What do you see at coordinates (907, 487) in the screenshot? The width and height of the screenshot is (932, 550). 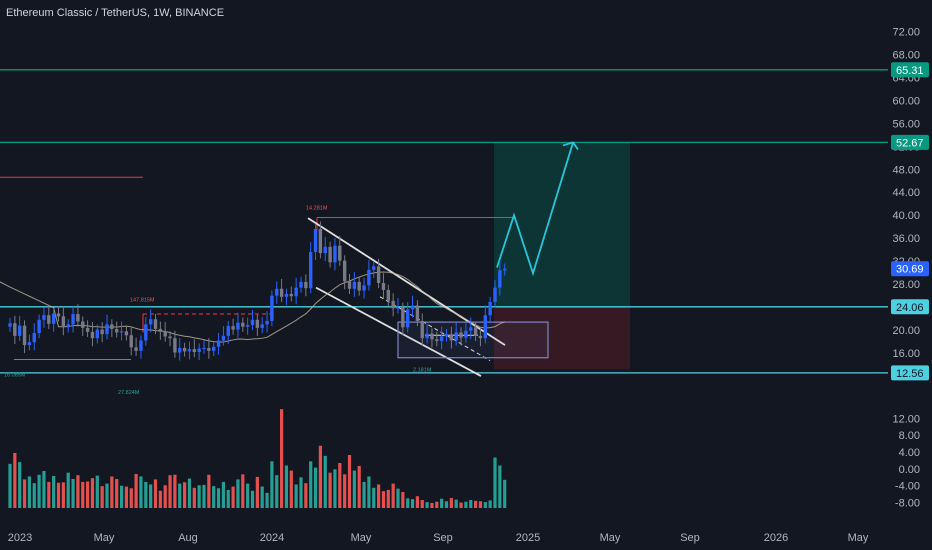 I see `oscillator-tick-label: -4.00` at bounding box center [907, 487].